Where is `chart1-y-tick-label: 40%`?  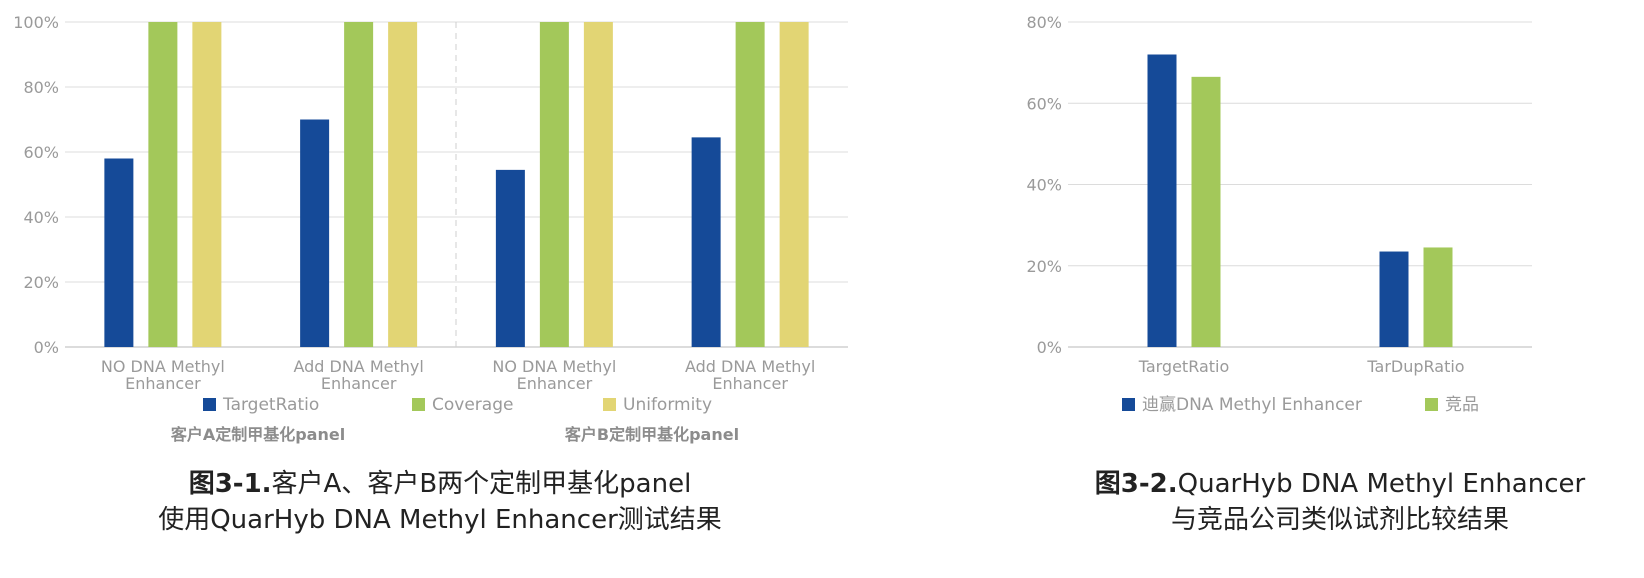
chart1-y-tick-label: 40% is located at coordinates (41, 217).